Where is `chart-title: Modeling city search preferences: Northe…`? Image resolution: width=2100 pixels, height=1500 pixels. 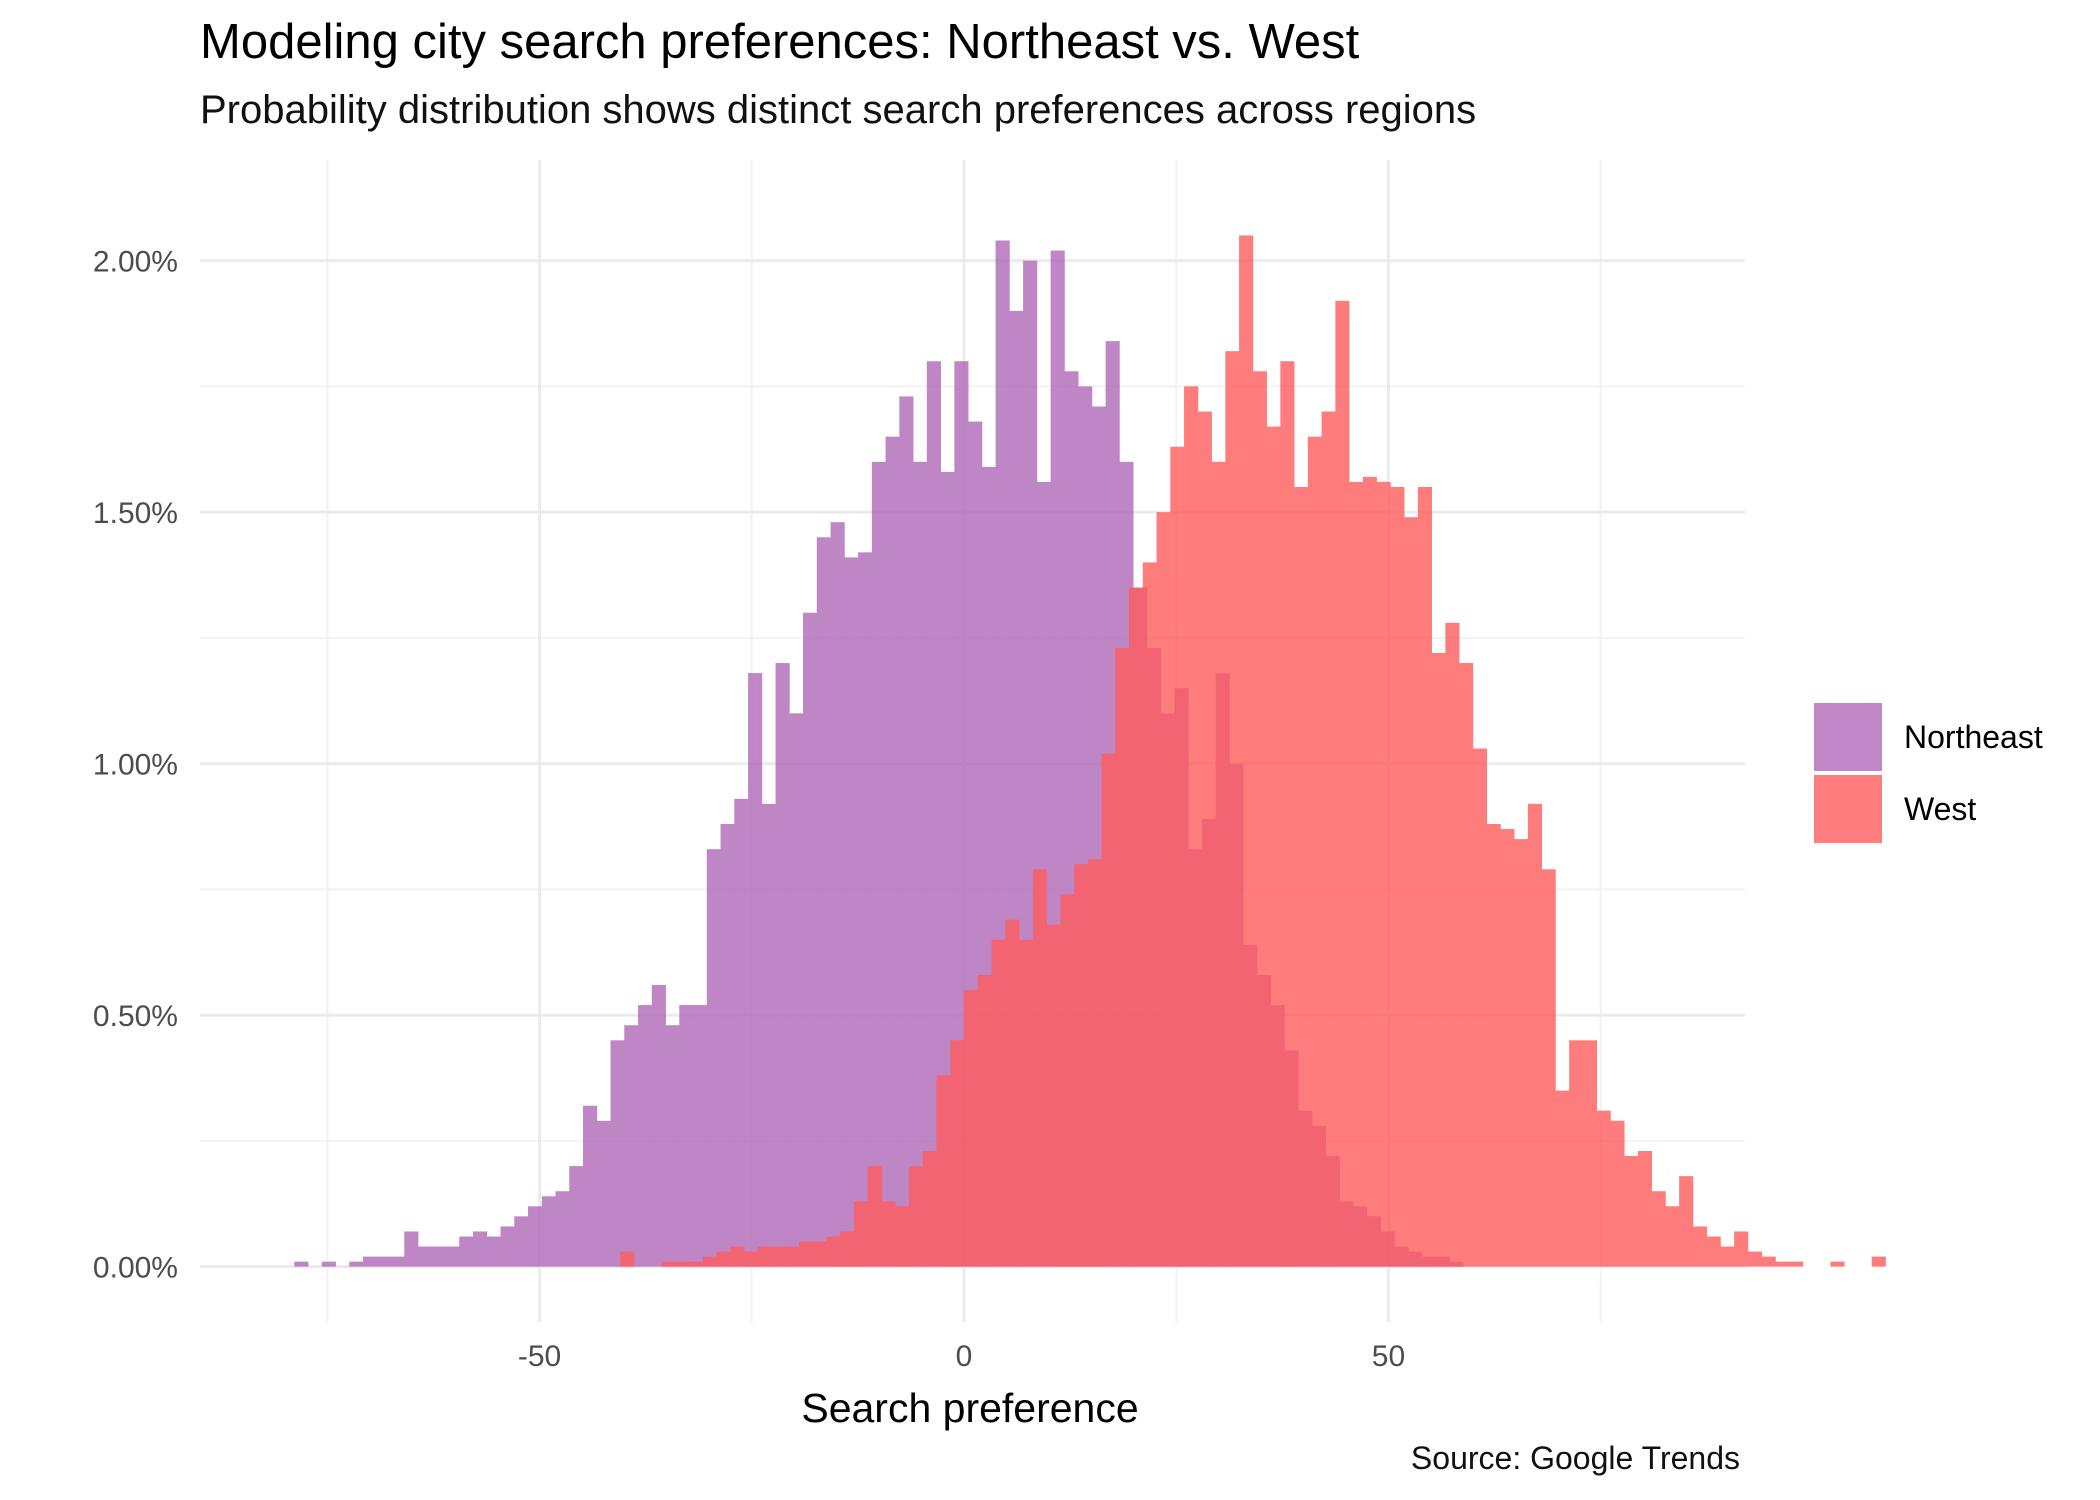
chart-title: Modeling city search preferences: Northe… is located at coordinates (780, 42).